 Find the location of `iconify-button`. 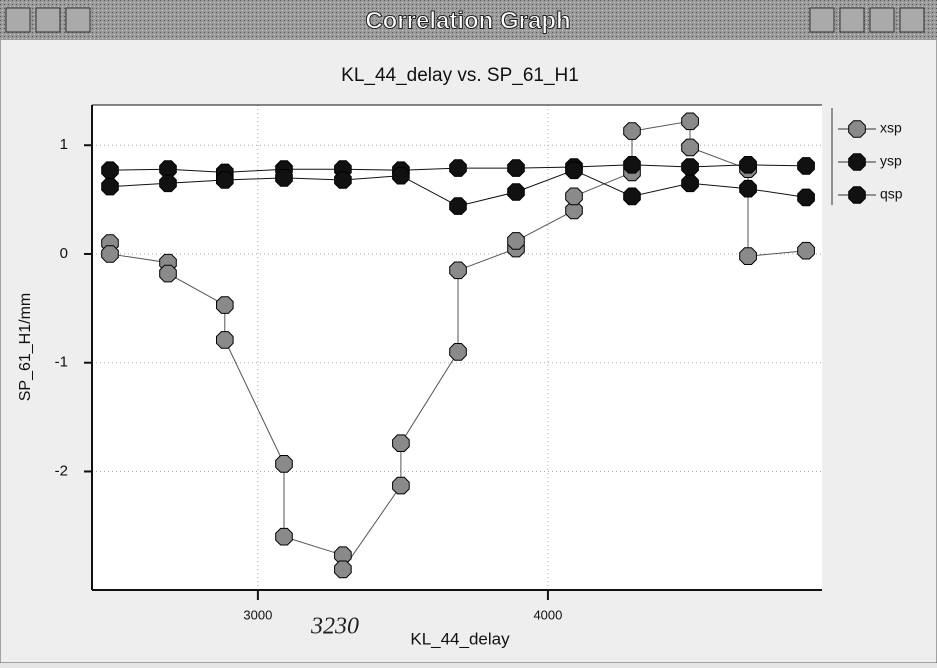

iconify-button is located at coordinates (852, 20).